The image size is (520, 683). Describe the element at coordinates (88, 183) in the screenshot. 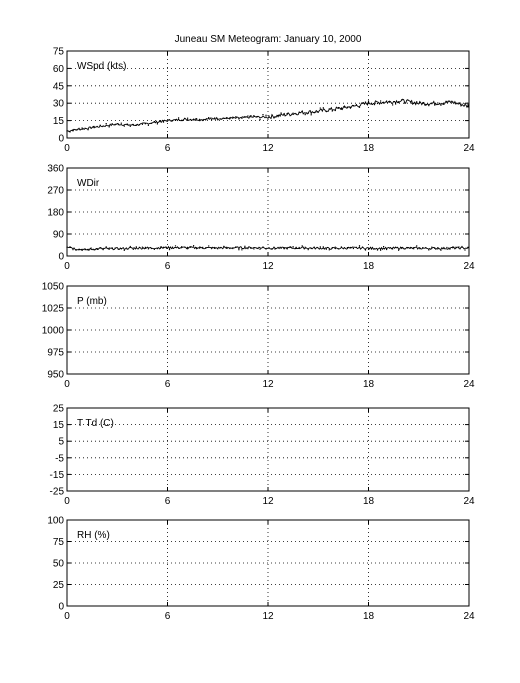

I see `panel-label-wdir: WDir` at that location.